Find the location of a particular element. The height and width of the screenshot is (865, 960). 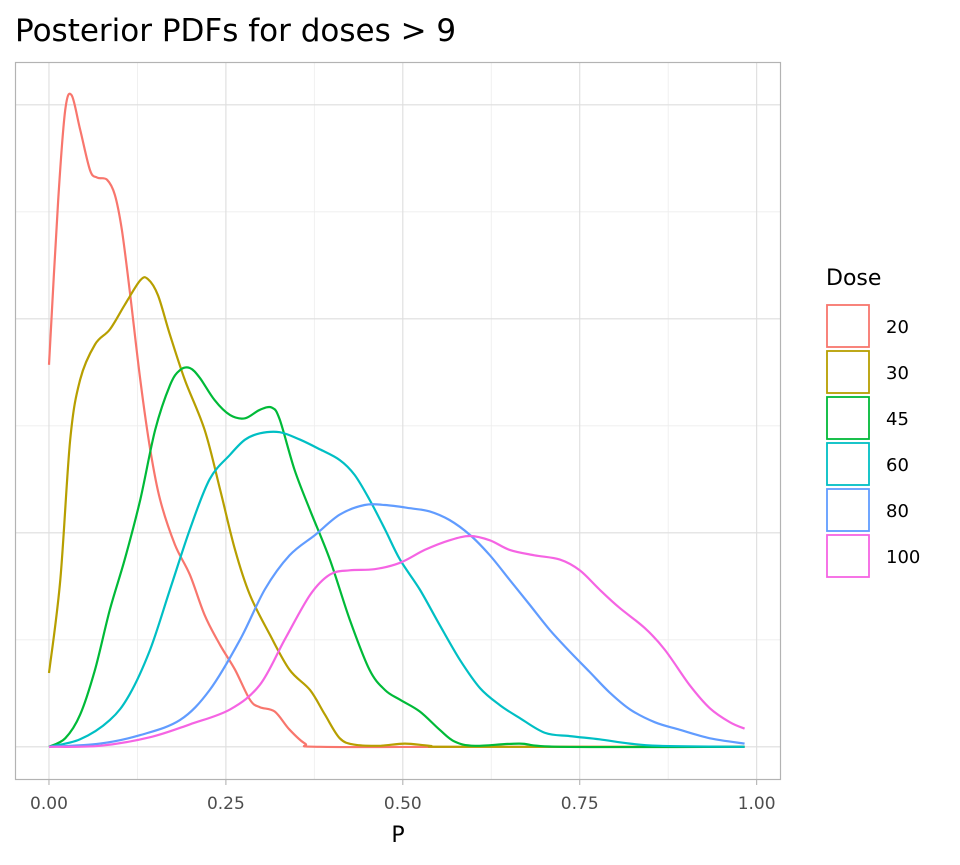

x-tick-label: 0.25 is located at coordinates (226, 804).